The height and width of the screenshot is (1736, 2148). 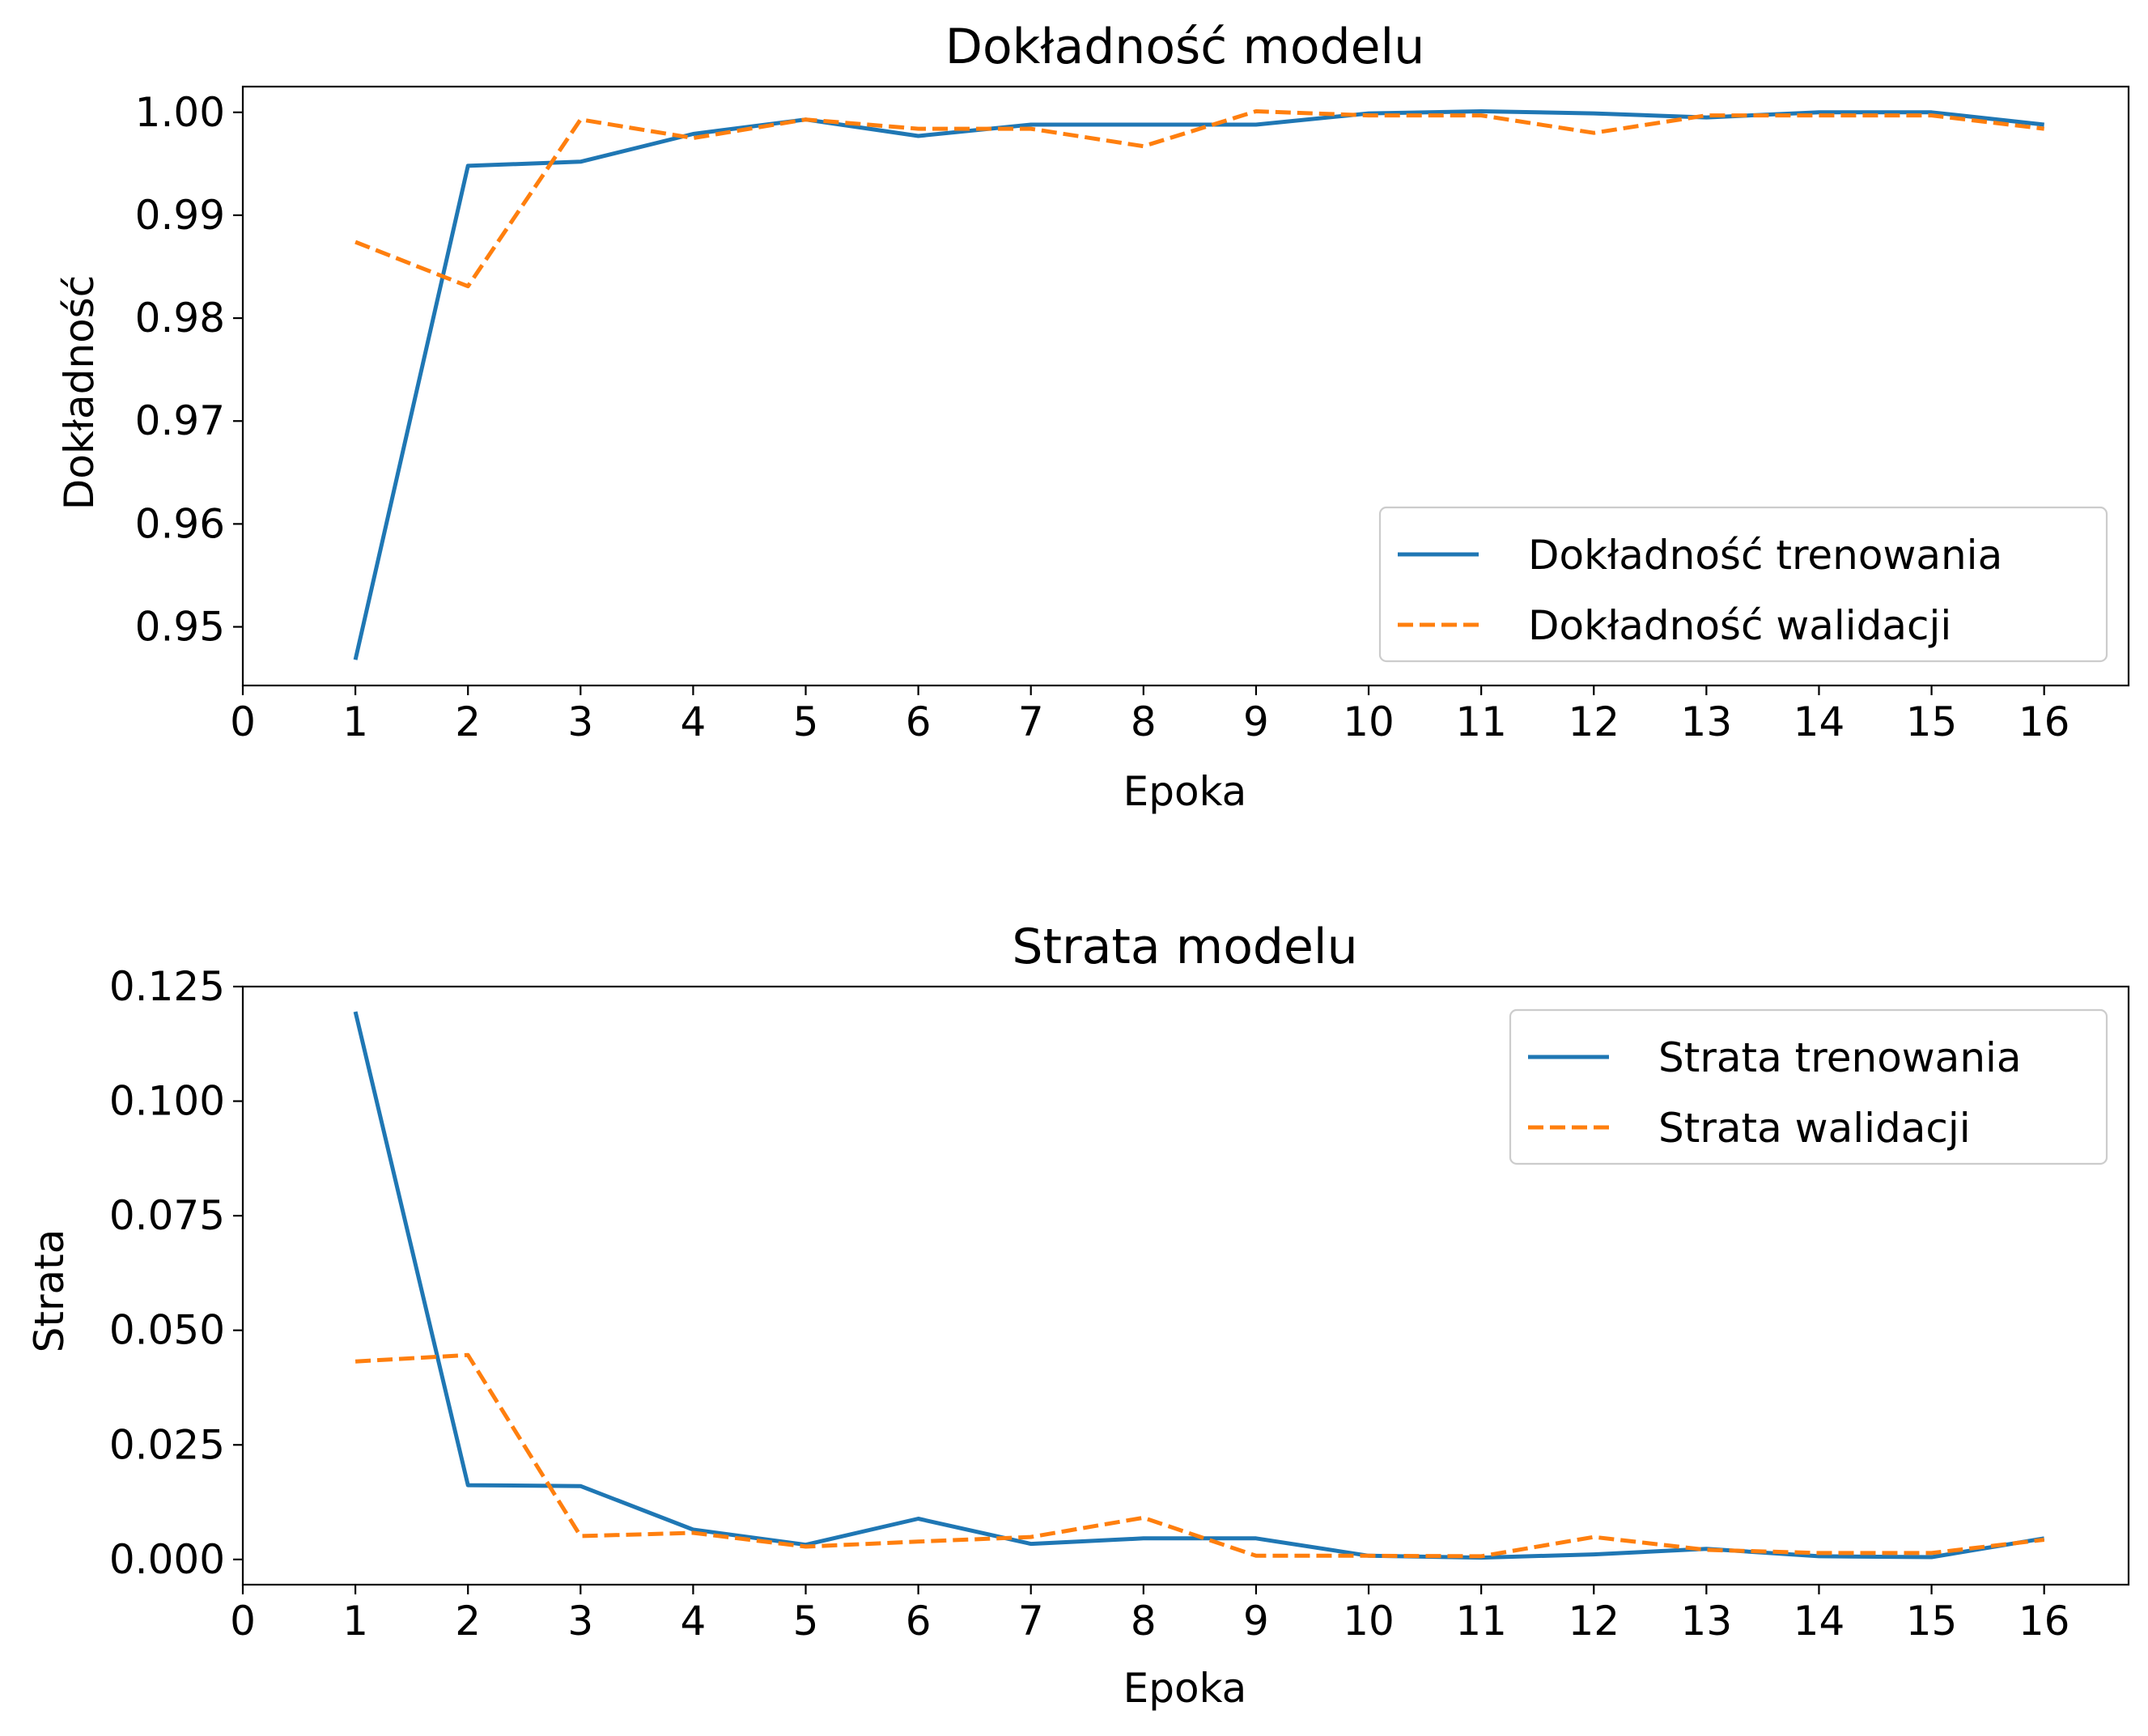 I want to click on loss-x-tick-label: 0, so click(x=243, y=1621).